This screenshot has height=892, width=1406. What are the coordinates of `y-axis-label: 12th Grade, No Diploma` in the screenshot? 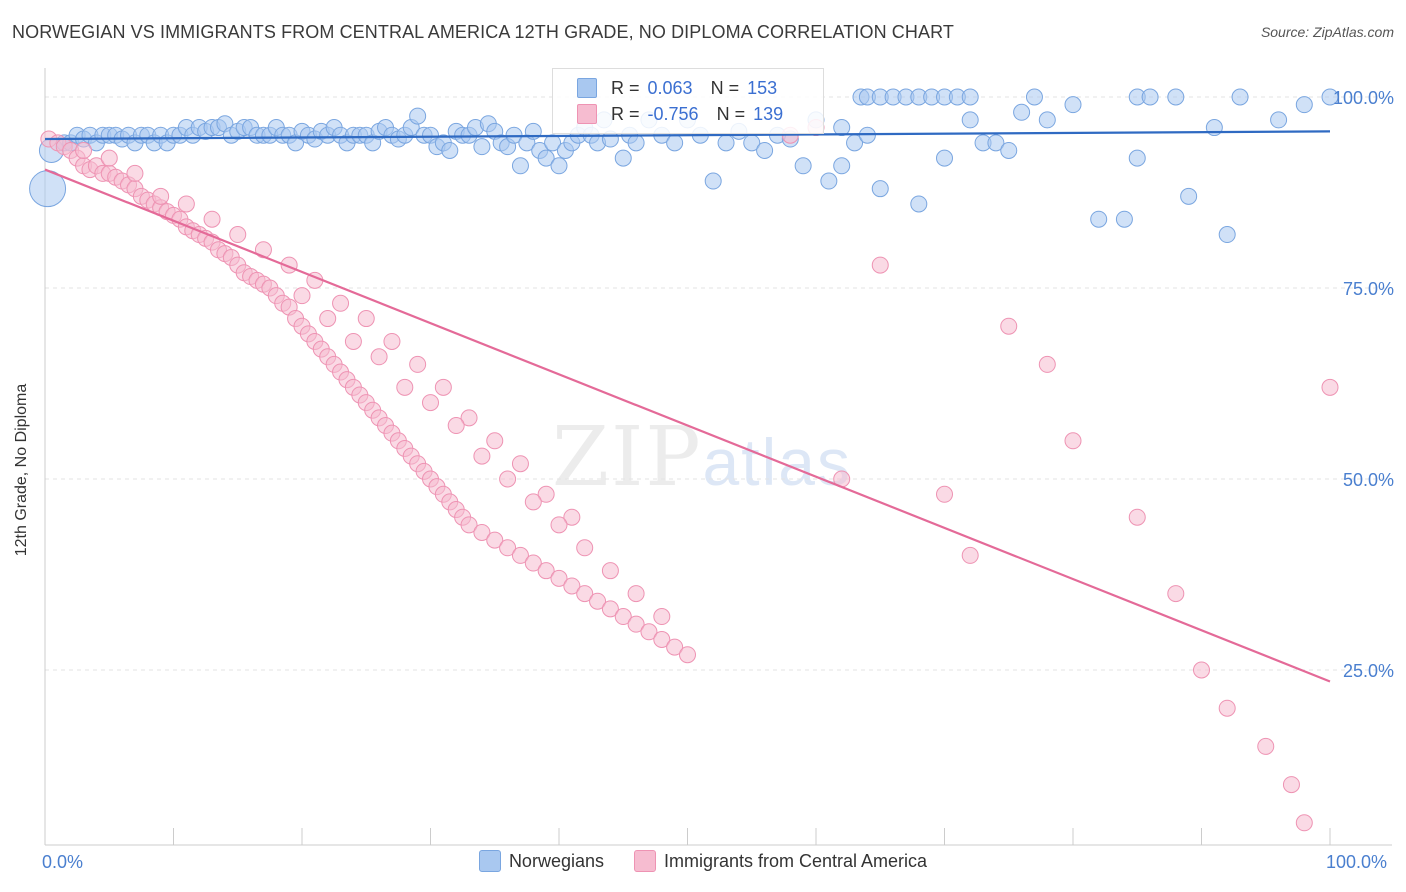 It's located at (21, 470).